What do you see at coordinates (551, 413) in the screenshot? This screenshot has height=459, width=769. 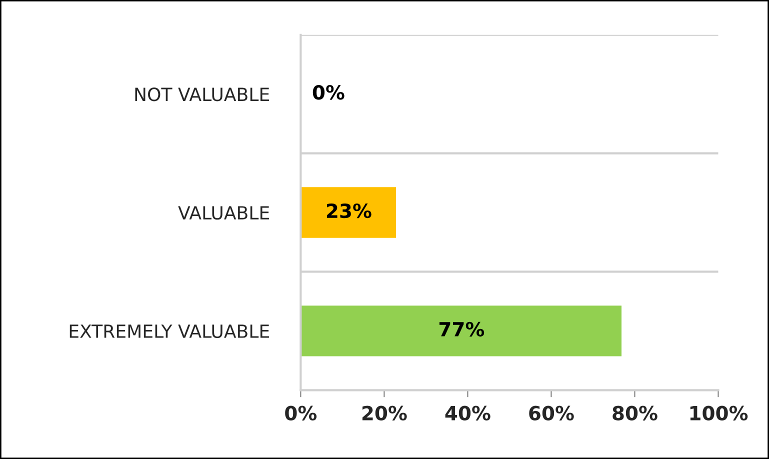 I see `x-tick-label: 60%` at bounding box center [551, 413].